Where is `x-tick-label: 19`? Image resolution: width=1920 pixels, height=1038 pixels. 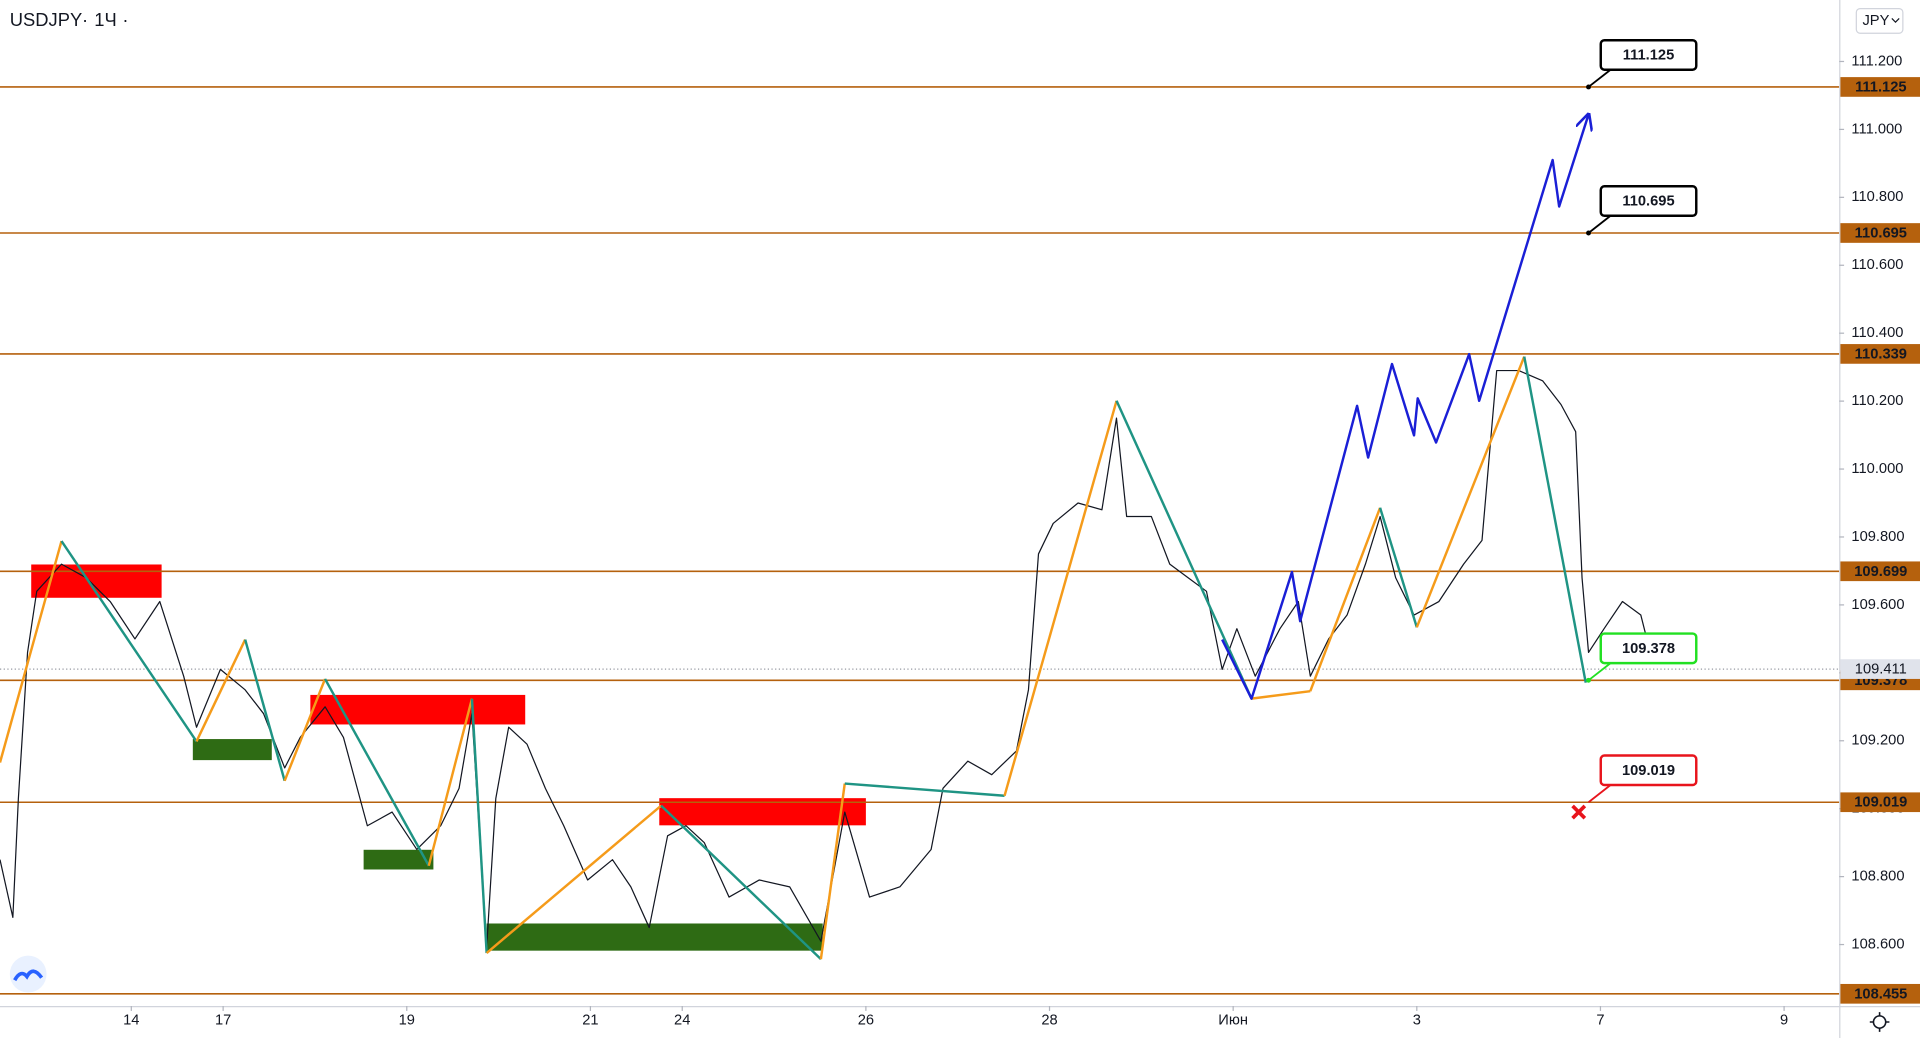
x-tick-label: 19 is located at coordinates (407, 1021).